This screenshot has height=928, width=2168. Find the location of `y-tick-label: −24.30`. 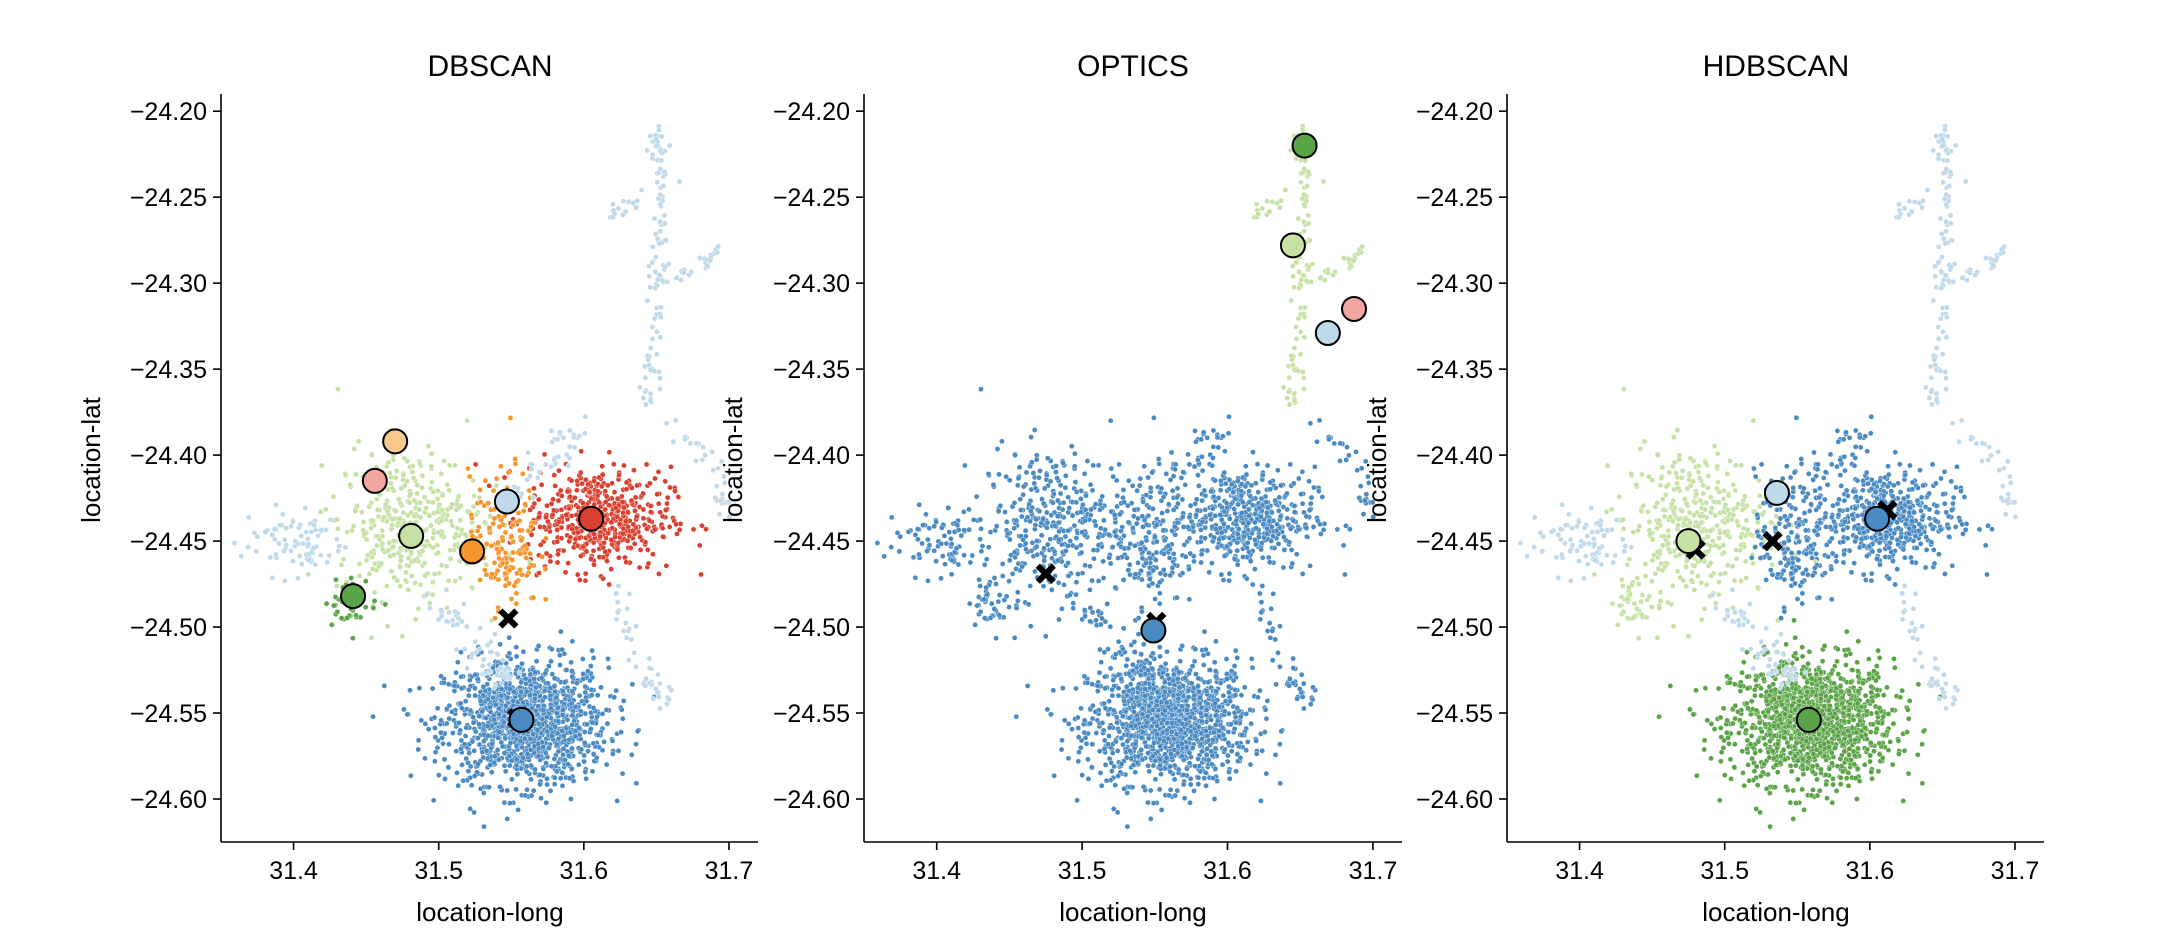

y-tick-label: −24.30 is located at coordinates (168, 284).